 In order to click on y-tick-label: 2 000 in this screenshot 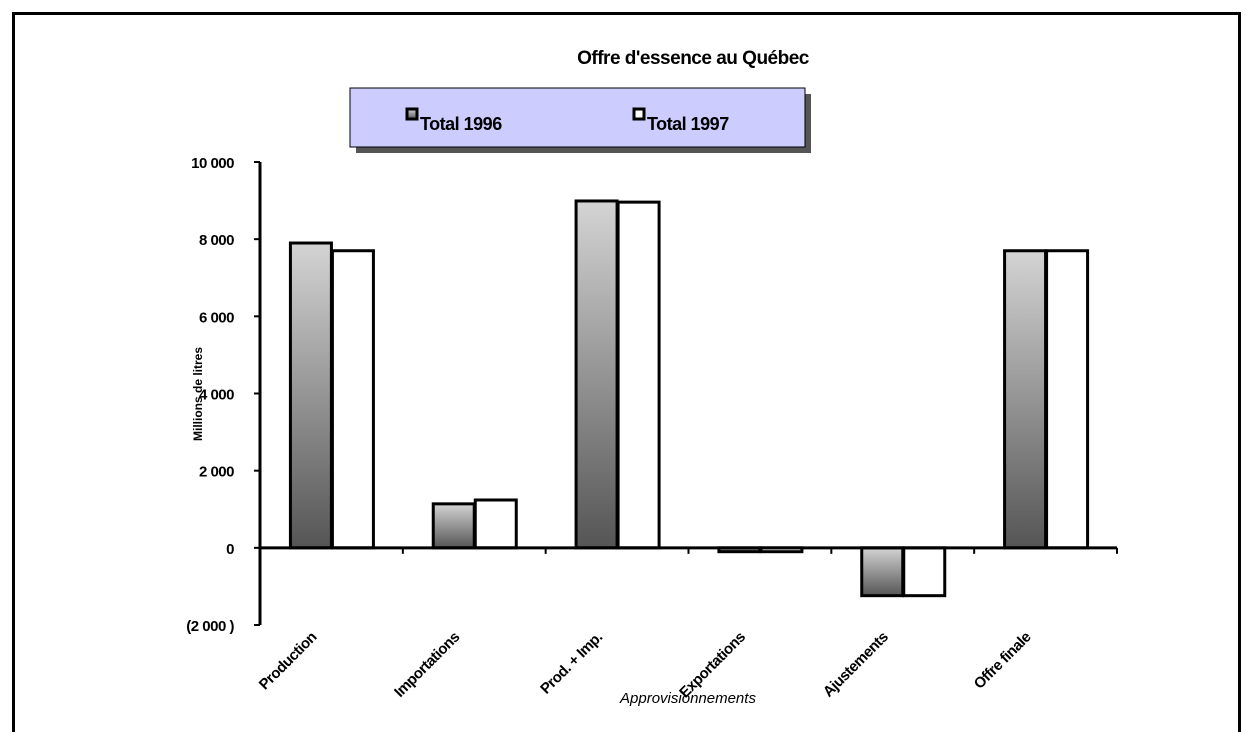, I will do `click(216, 472)`.